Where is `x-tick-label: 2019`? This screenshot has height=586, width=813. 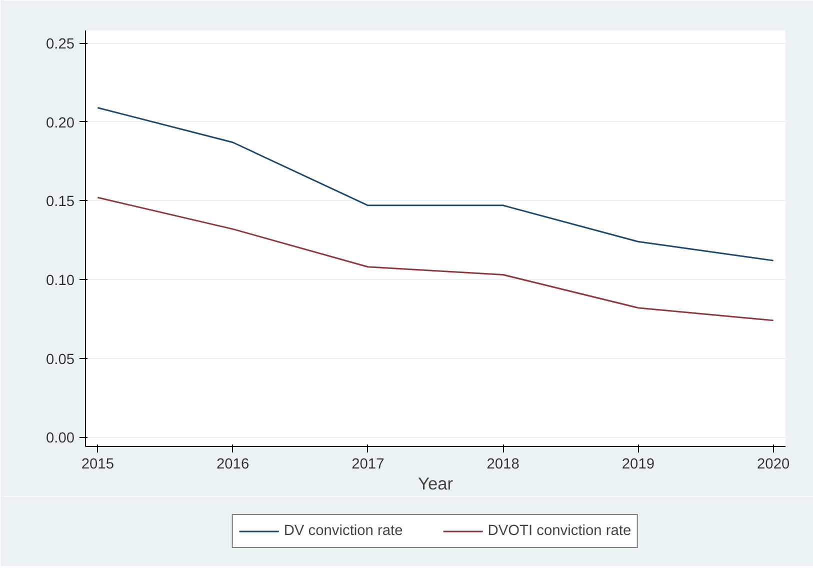 x-tick-label: 2019 is located at coordinates (638, 464).